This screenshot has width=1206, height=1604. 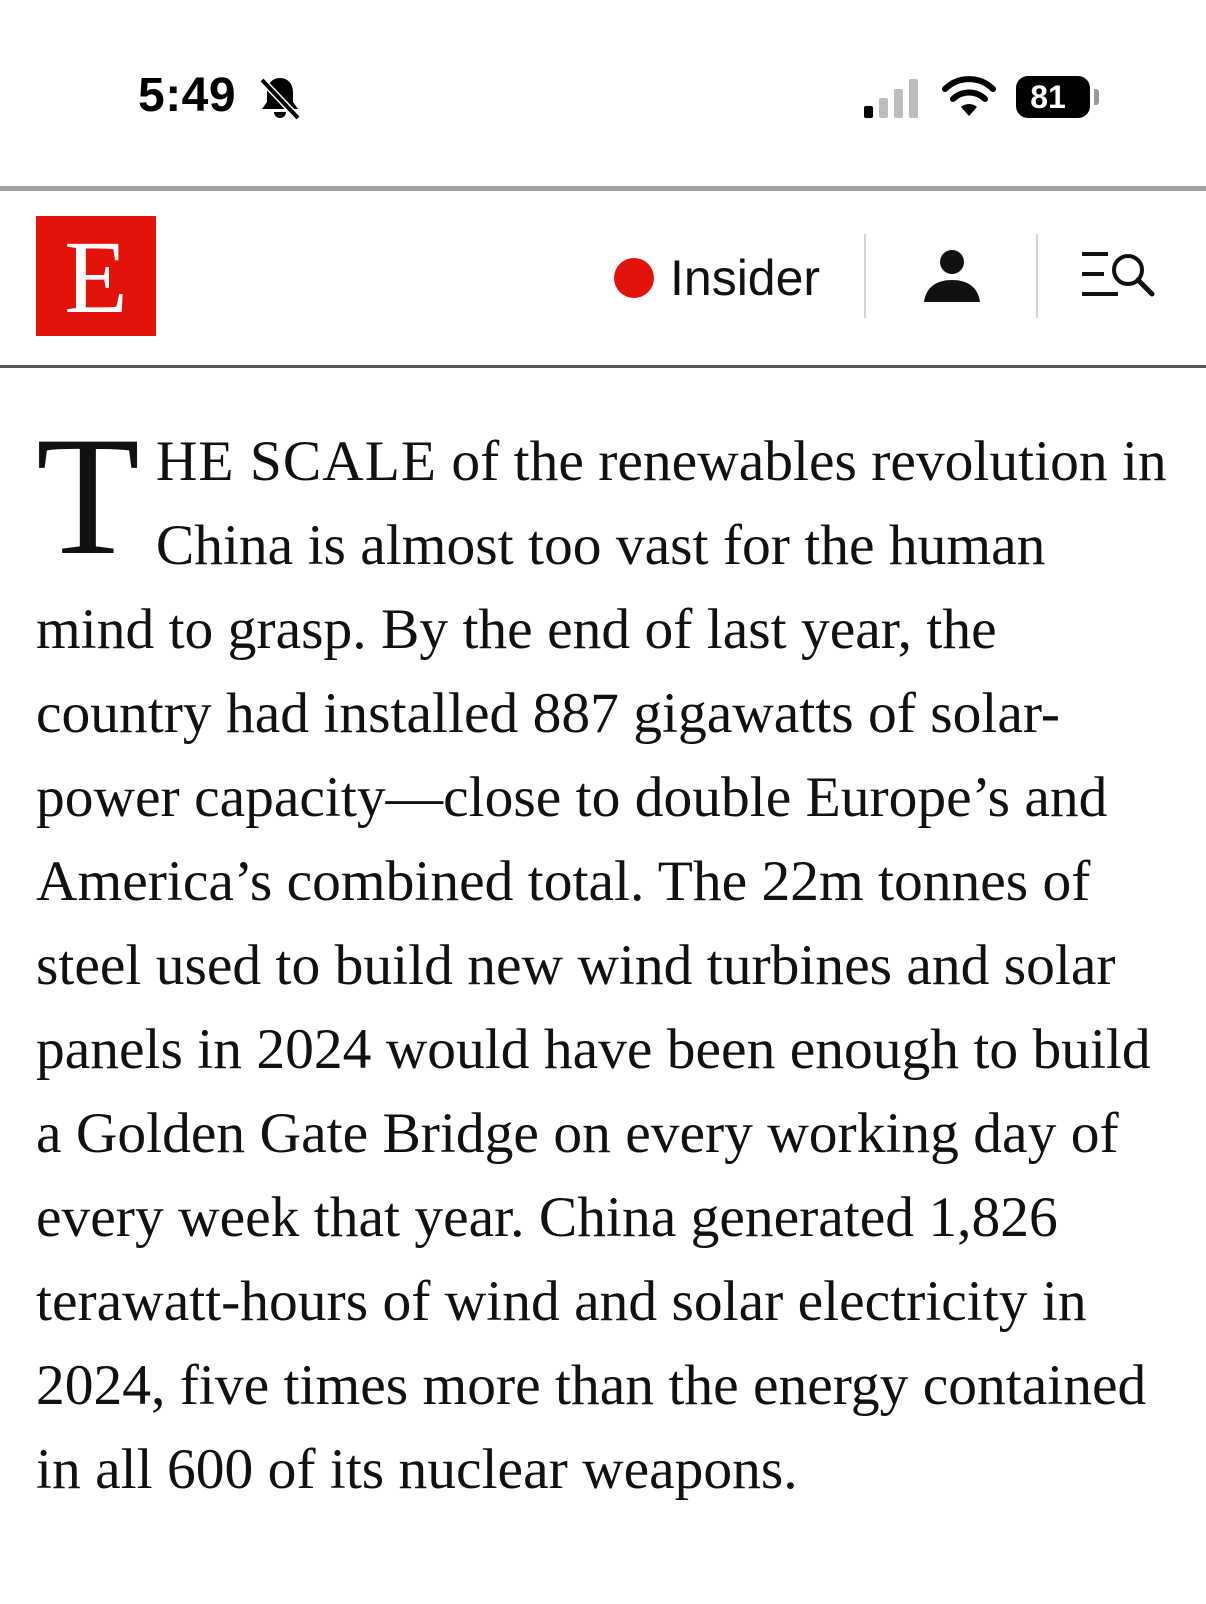 What do you see at coordinates (634, 278) in the screenshot?
I see `red-dot-icon` at bounding box center [634, 278].